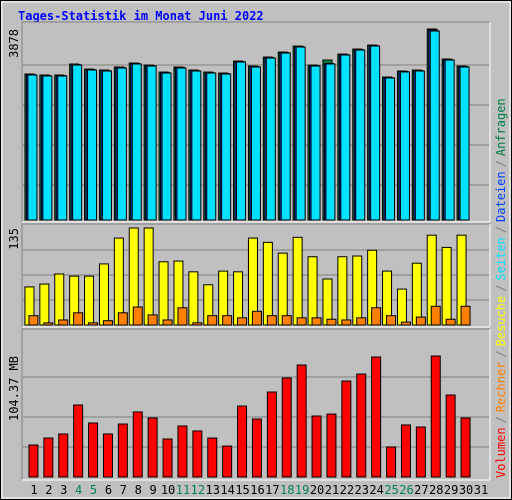 This screenshot has width=512, height=500. I want to click on legend-entry: Anfragen, so click(501, 127).